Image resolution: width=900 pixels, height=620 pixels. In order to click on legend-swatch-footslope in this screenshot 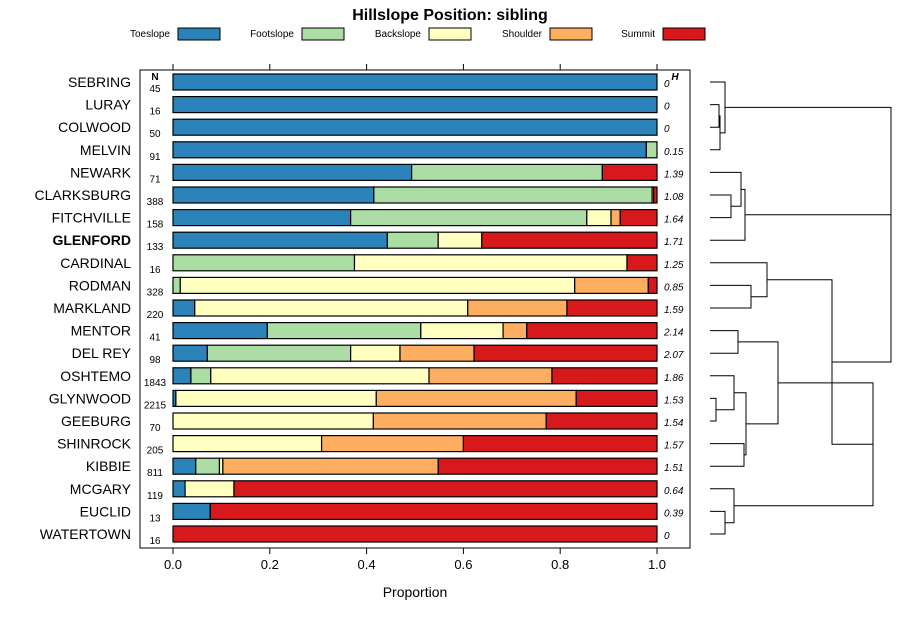, I will do `click(323, 34)`.